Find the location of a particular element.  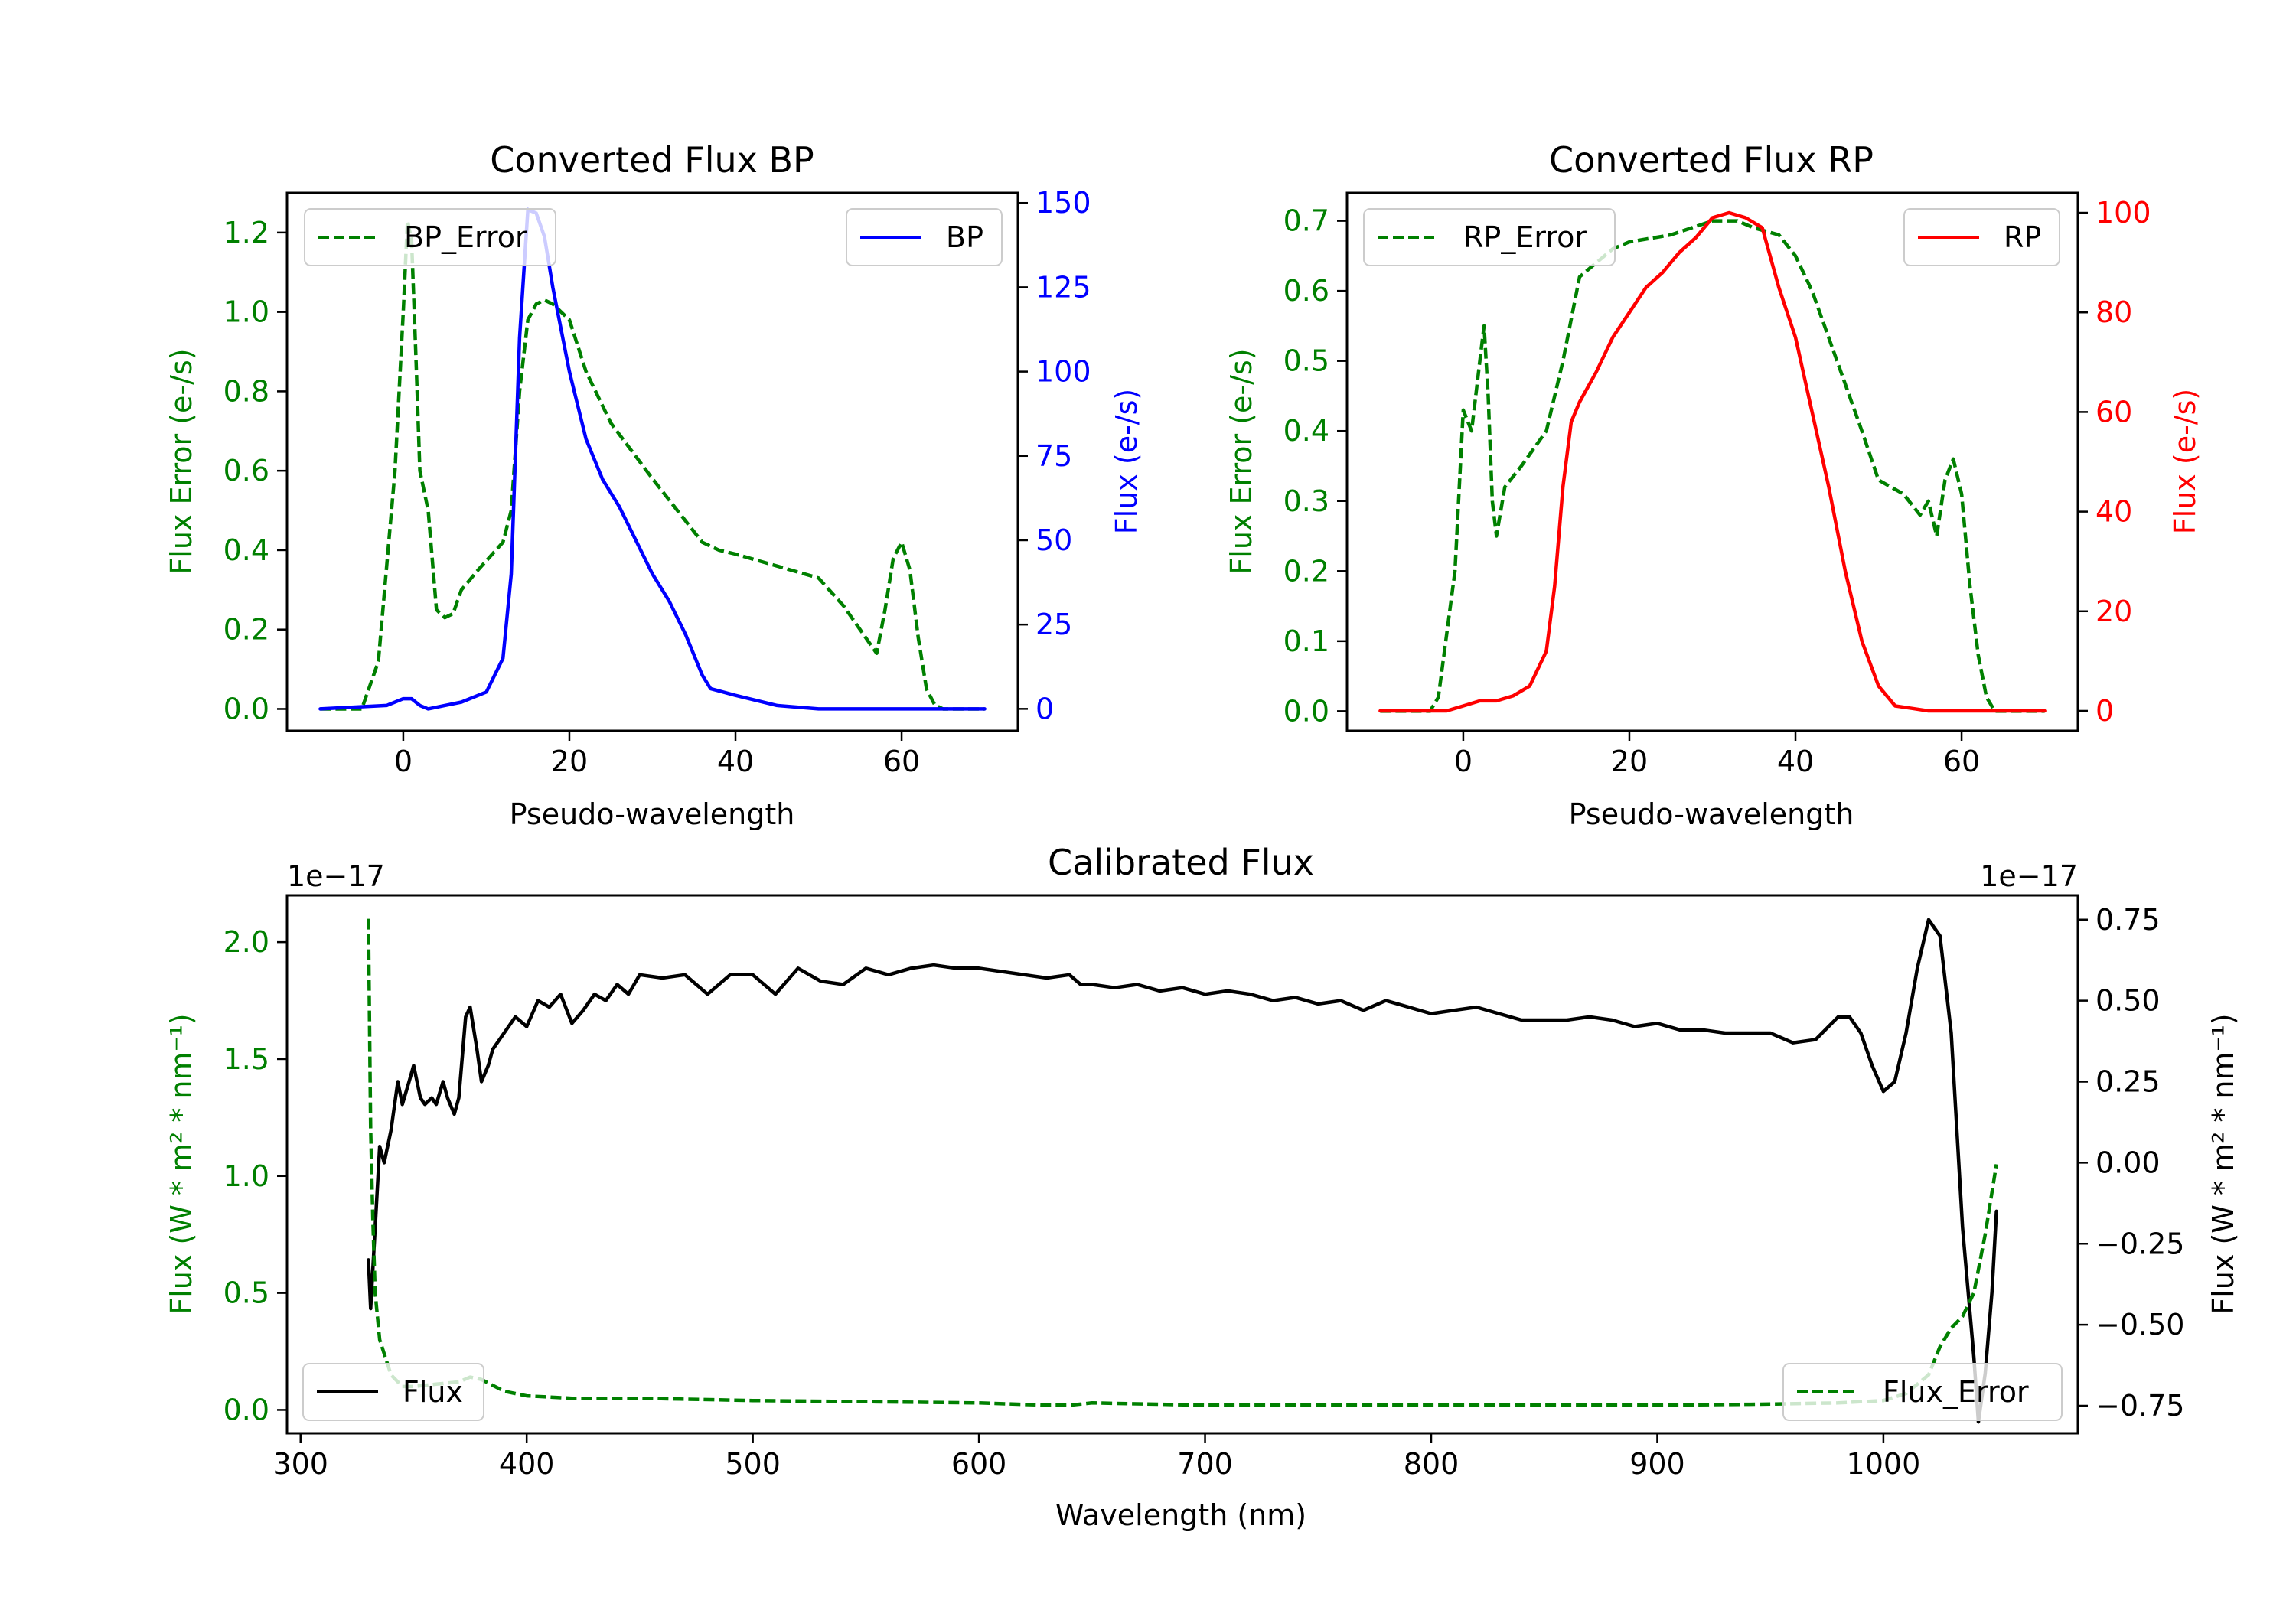

bp-bp-line is located at coordinates (652, 459).